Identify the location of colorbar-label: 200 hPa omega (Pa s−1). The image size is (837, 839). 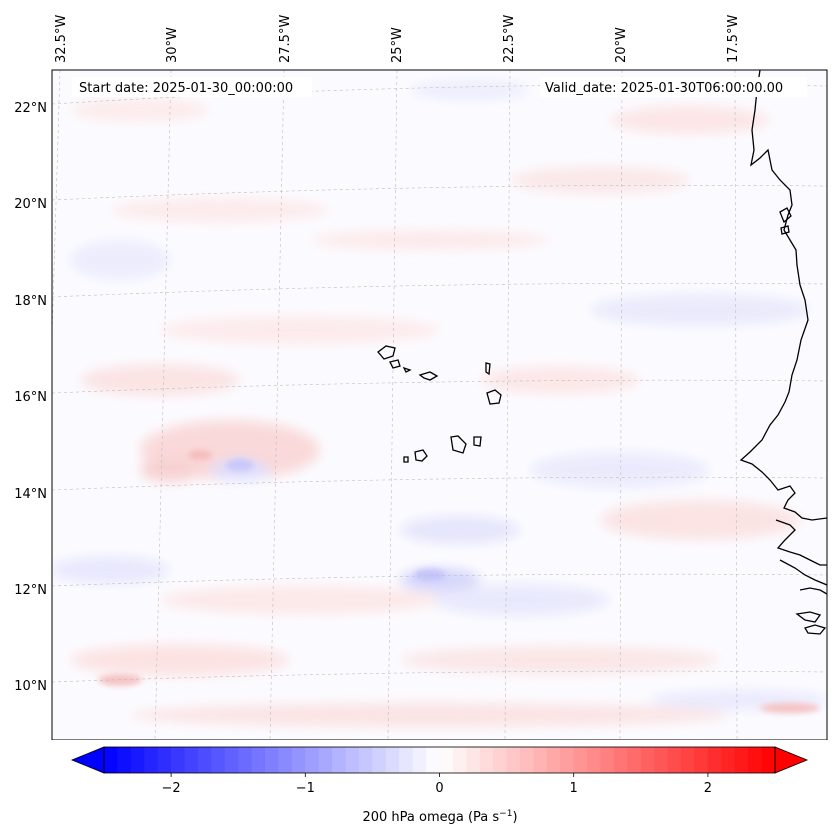
(439, 817).